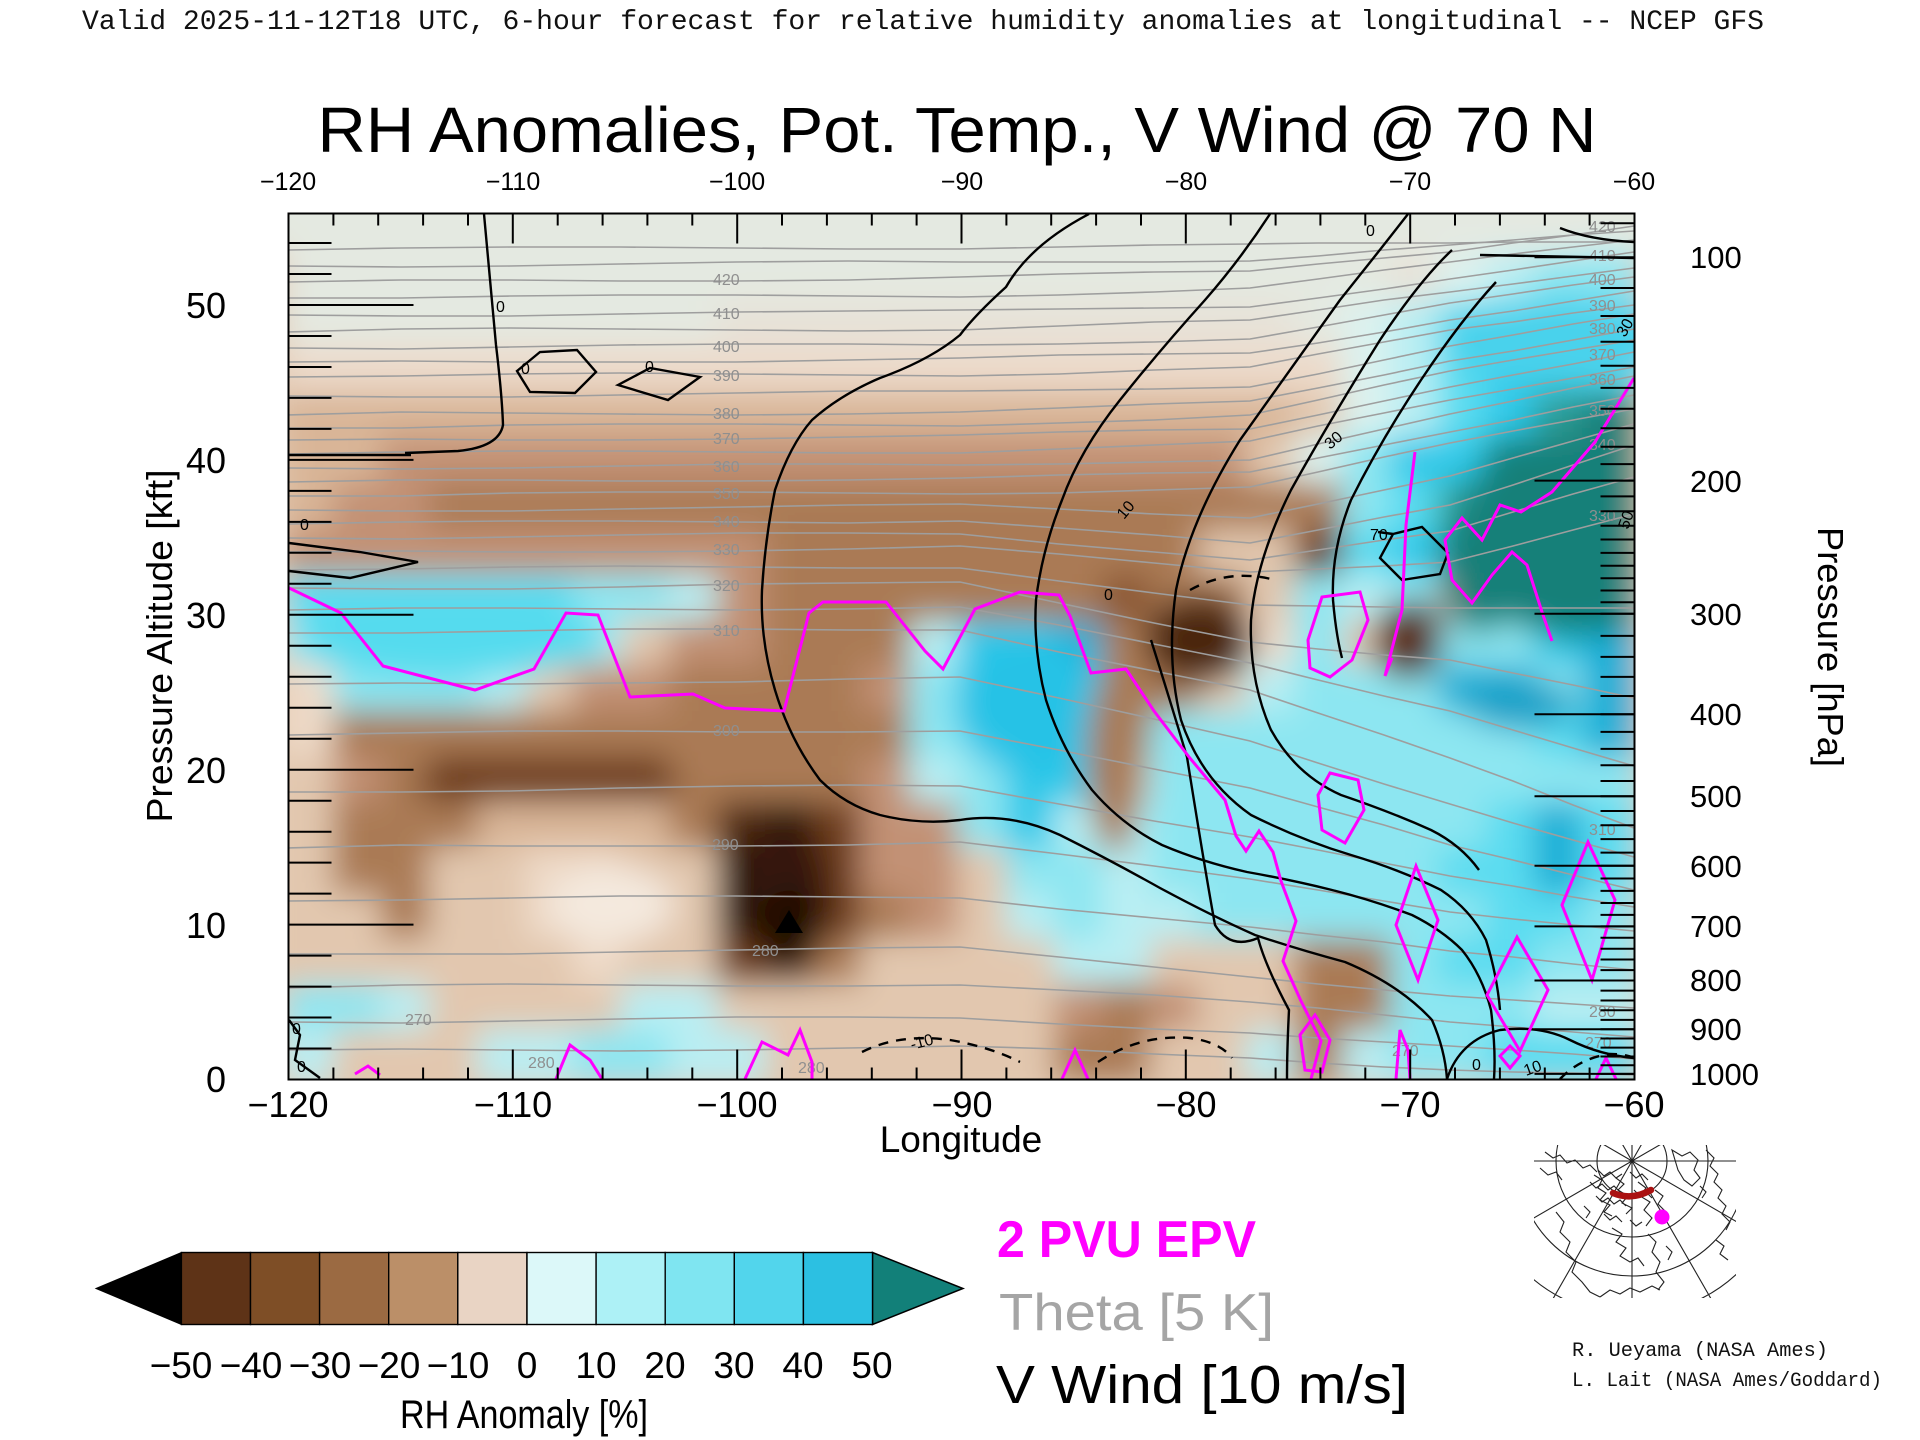 Image resolution: width=1920 pixels, height=1440 pixels. Describe the element at coordinates (1126, 1240) in the screenshot. I see `svg-text: 2 PVU EPV` at that location.